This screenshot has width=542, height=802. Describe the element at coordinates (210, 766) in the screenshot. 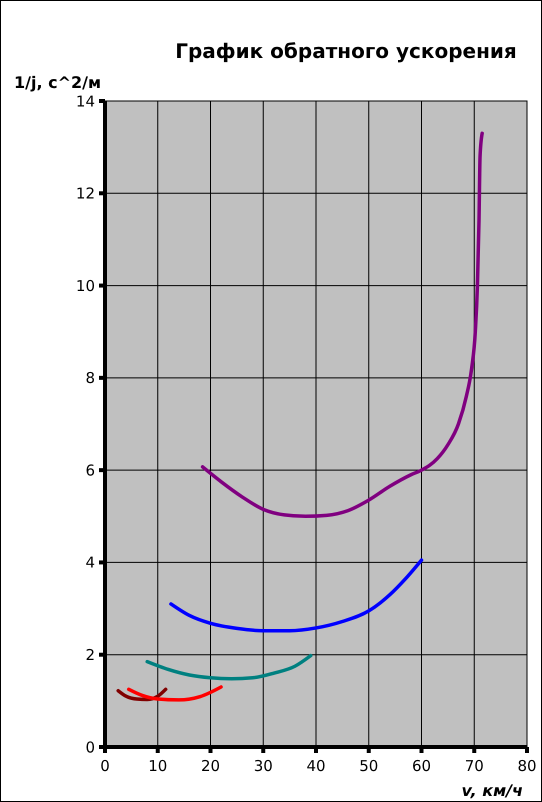

I see `x-tick-label: 20` at that location.